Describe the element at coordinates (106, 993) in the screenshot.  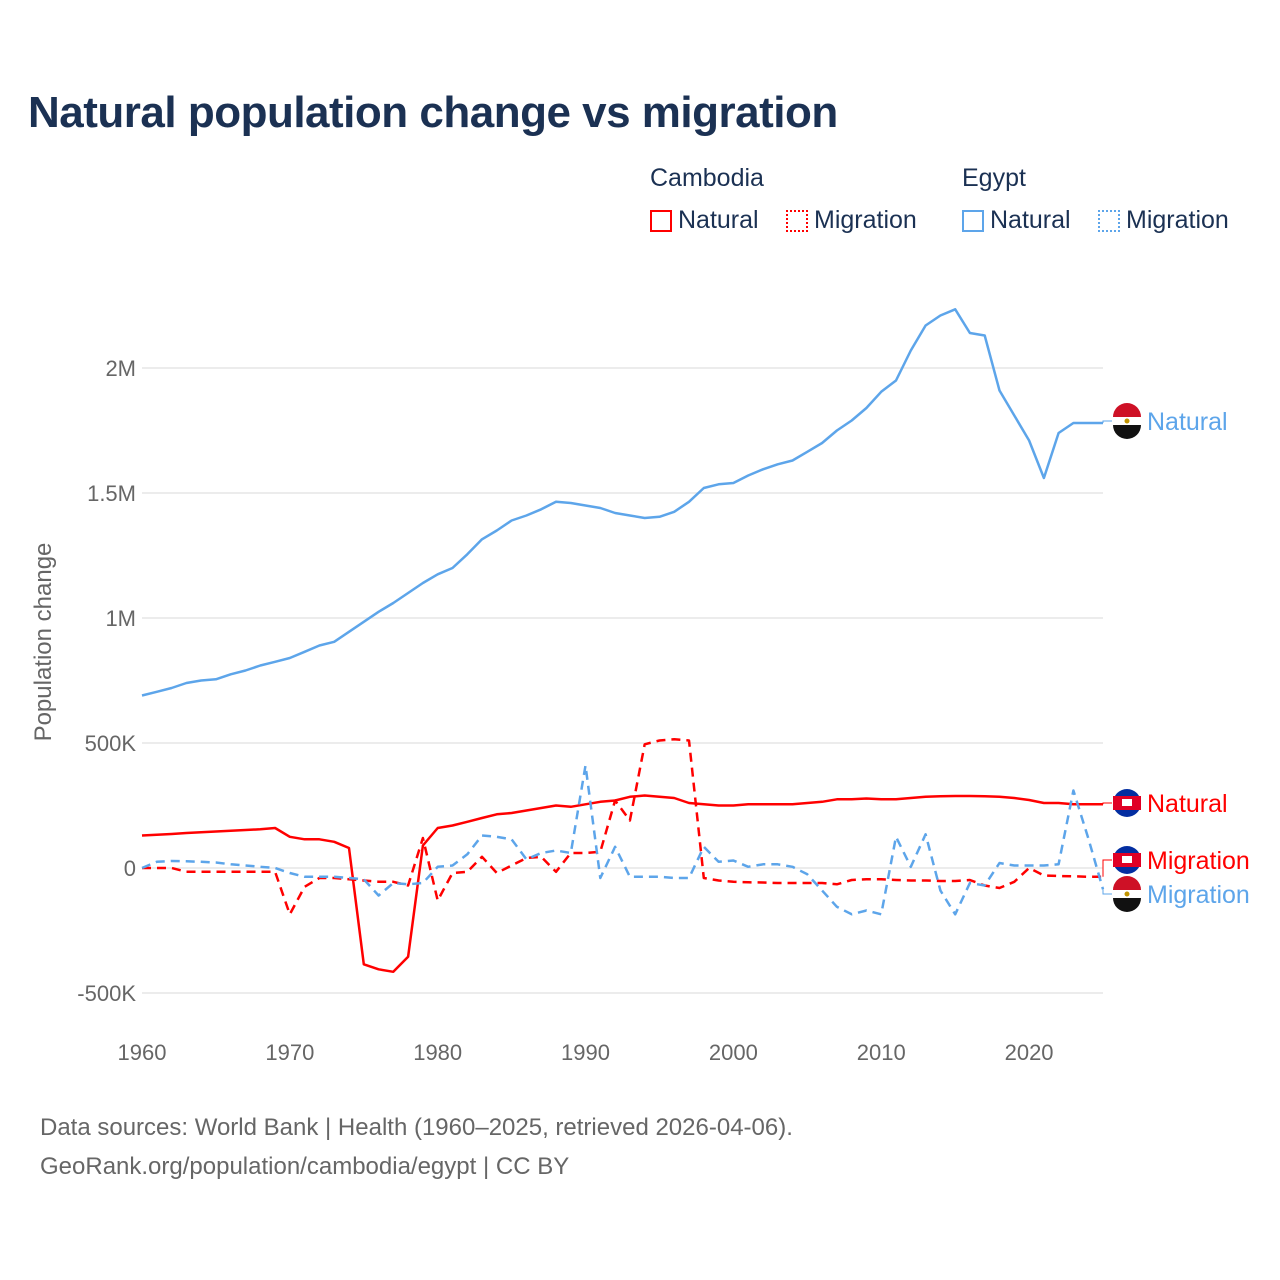
I see `y-tick-label: -500K` at that location.